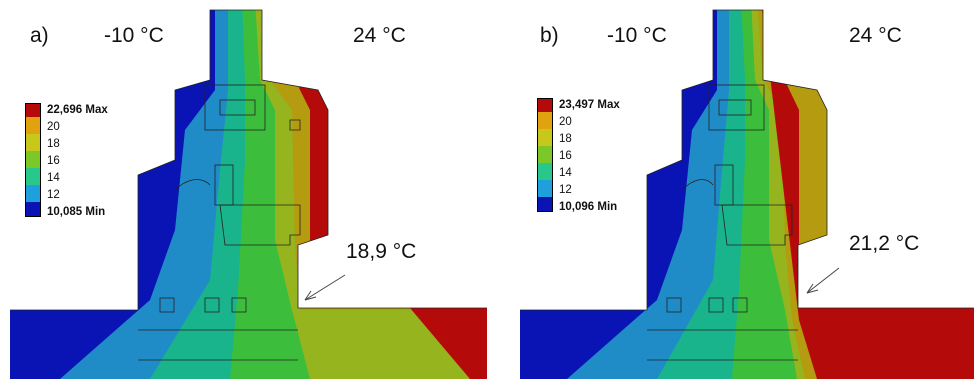 This screenshot has height=379, width=974. I want to click on callout-label-a: 18,9 °C, so click(381, 251).